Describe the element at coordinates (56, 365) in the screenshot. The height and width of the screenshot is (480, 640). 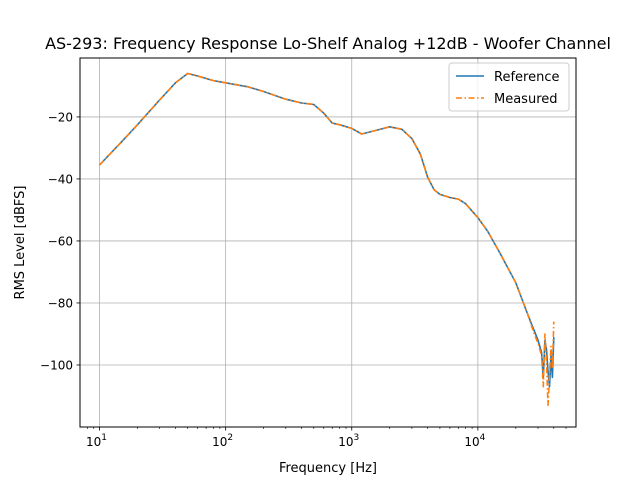
I see `y-tick-label: −100` at that location.